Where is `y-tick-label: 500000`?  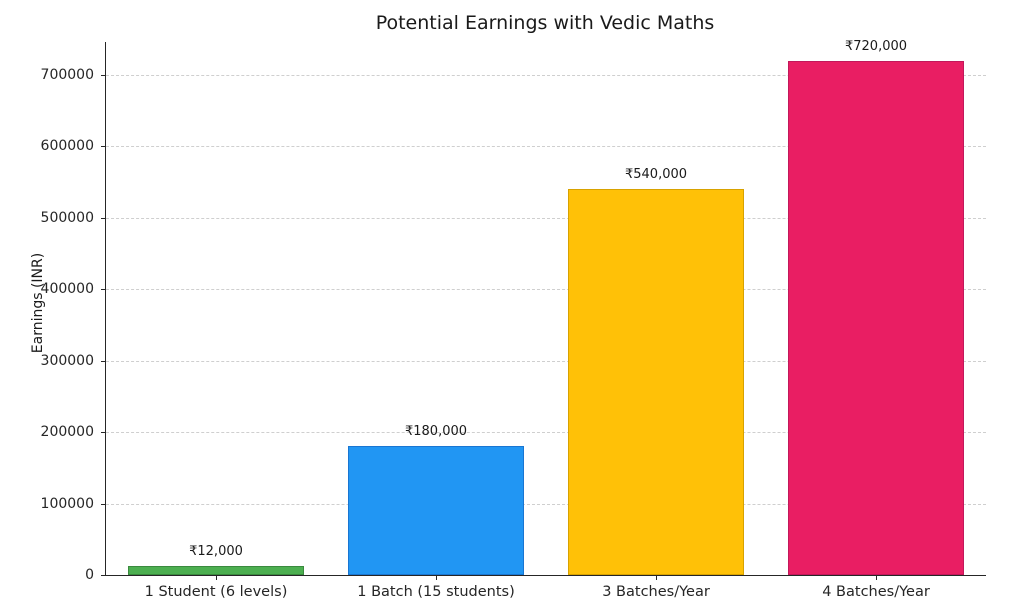
y-tick-label: 500000 is located at coordinates (67, 217).